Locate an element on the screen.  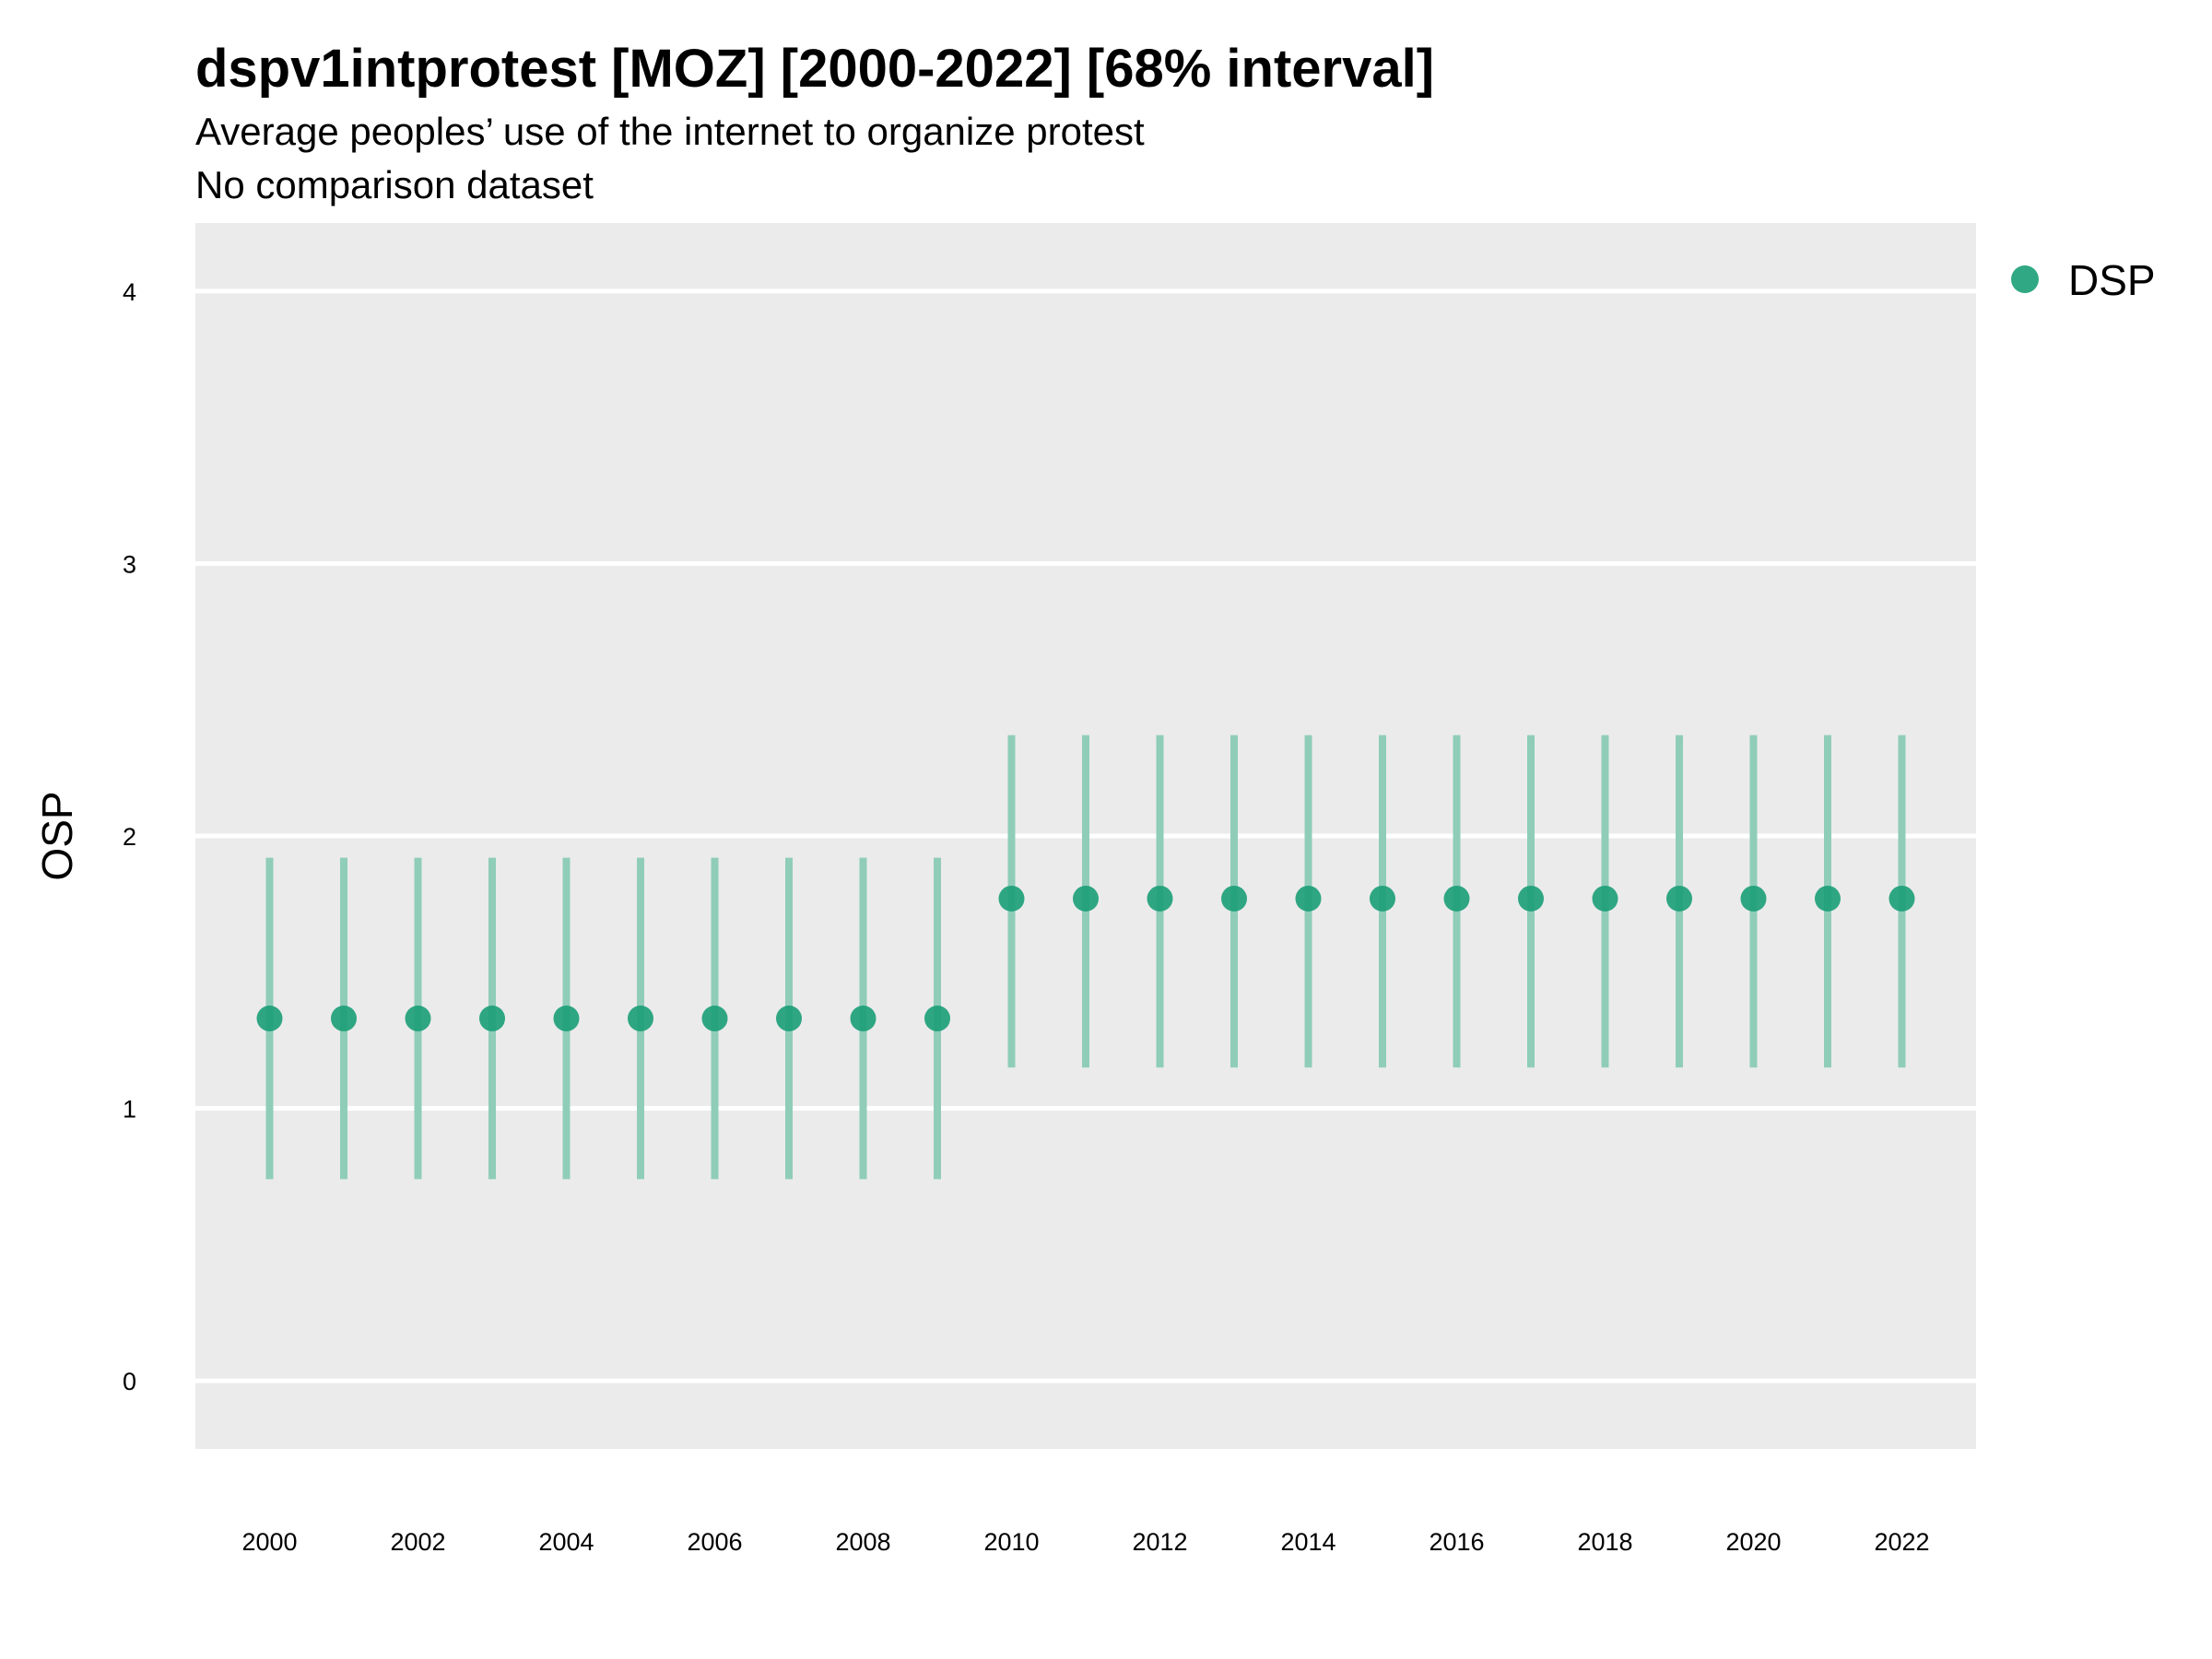
data-point-2002 is located at coordinates (418, 1019).